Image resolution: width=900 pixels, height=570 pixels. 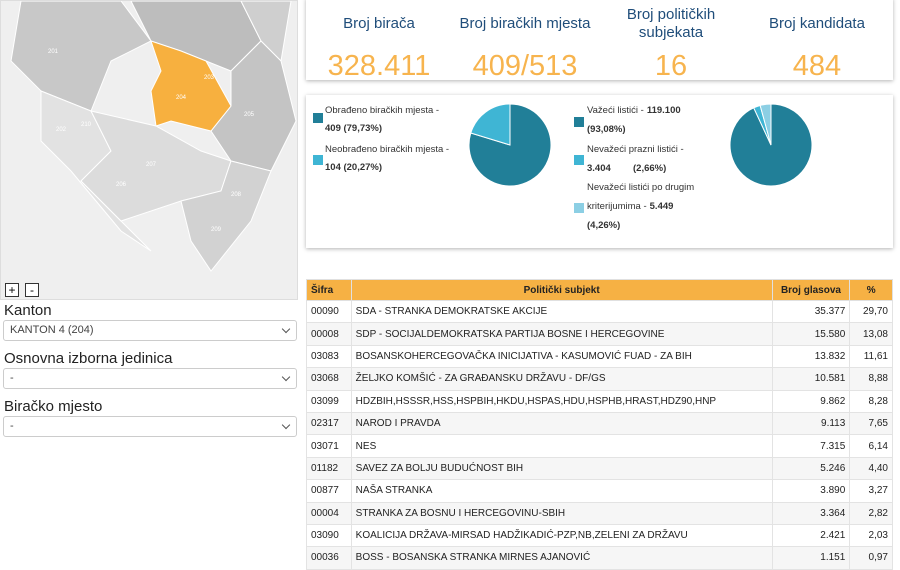 I want to click on table-cell: SDA - STRANKA DEMOKRATSKE AKCIJE, so click(x=561, y=311).